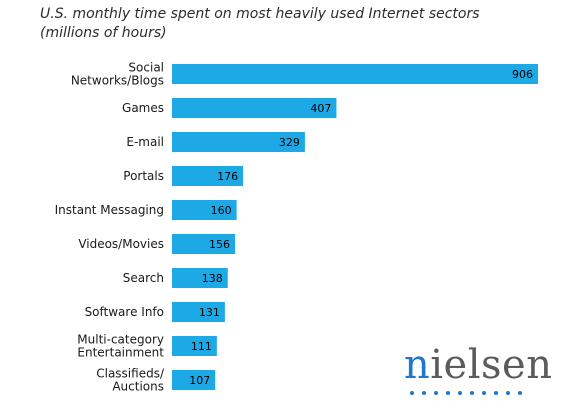 Image resolution: width=566 pixels, height=411 pixels. I want to click on bar-value-label: 160, so click(221, 210).